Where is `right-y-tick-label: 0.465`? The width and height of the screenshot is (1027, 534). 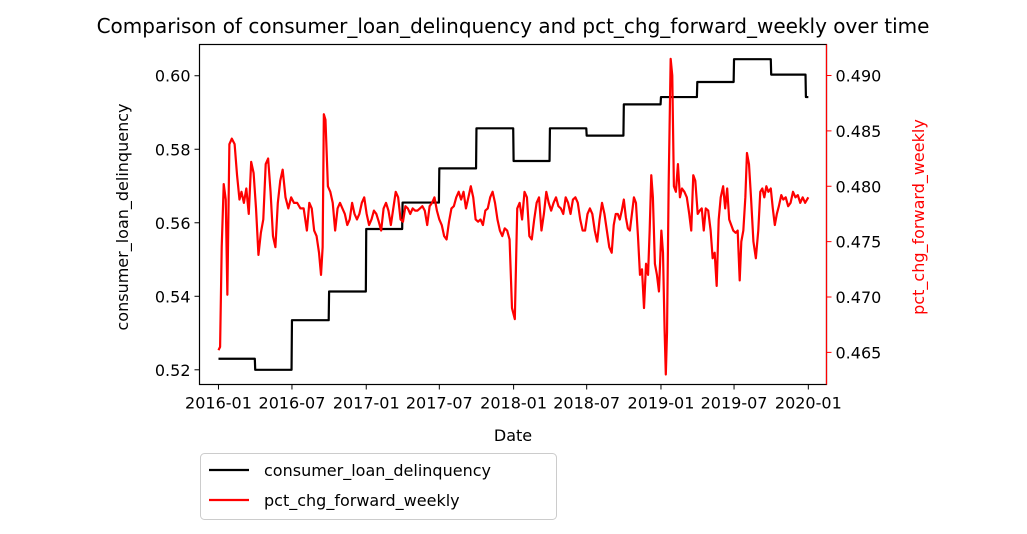 right-y-tick-label: 0.465 is located at coordinates (859, 352).